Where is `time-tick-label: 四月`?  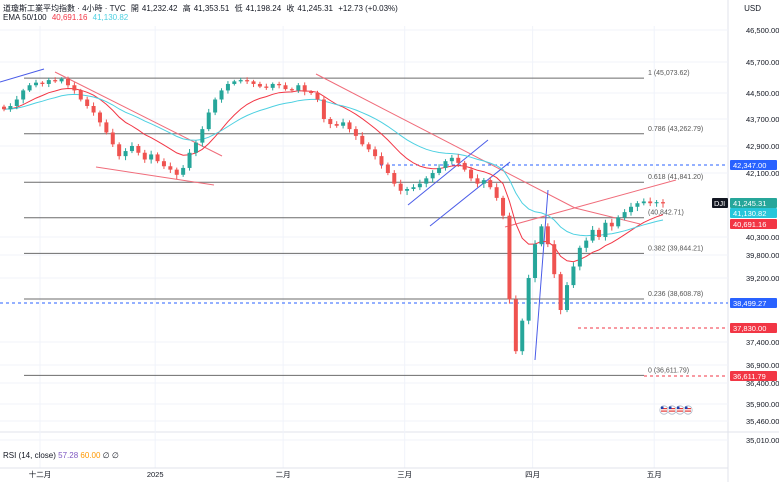 time-tick-label: 四月 is located at coordinates (532, 474).